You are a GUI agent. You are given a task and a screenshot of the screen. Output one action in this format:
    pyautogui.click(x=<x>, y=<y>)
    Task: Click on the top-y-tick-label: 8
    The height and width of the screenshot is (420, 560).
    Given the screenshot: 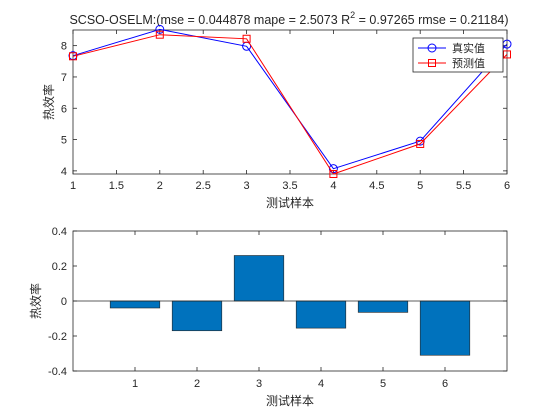 What is the action you would take?
    pyautogui.click(x=64, y=47)
    